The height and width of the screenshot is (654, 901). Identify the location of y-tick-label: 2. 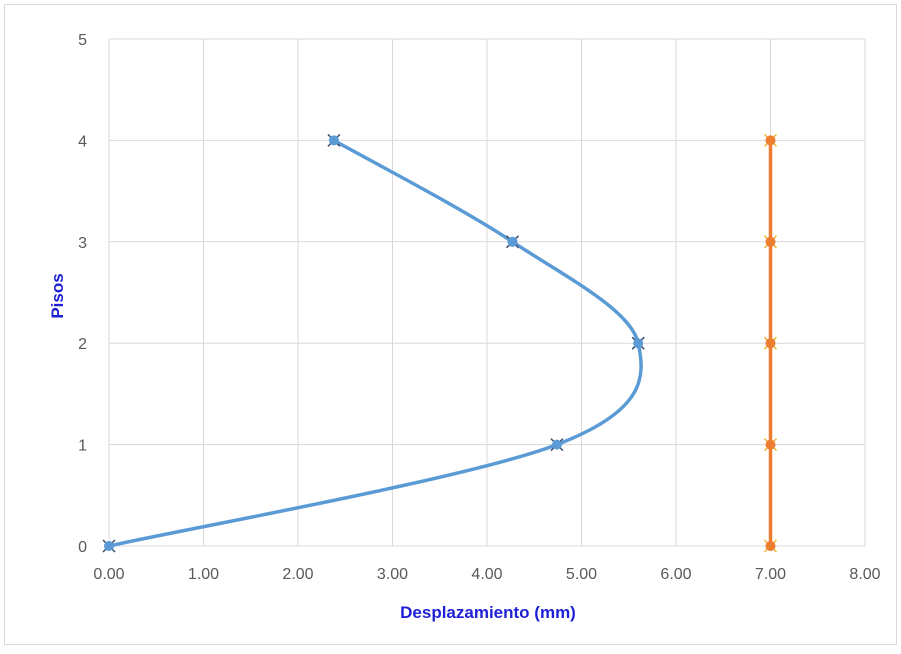
(82, 344).